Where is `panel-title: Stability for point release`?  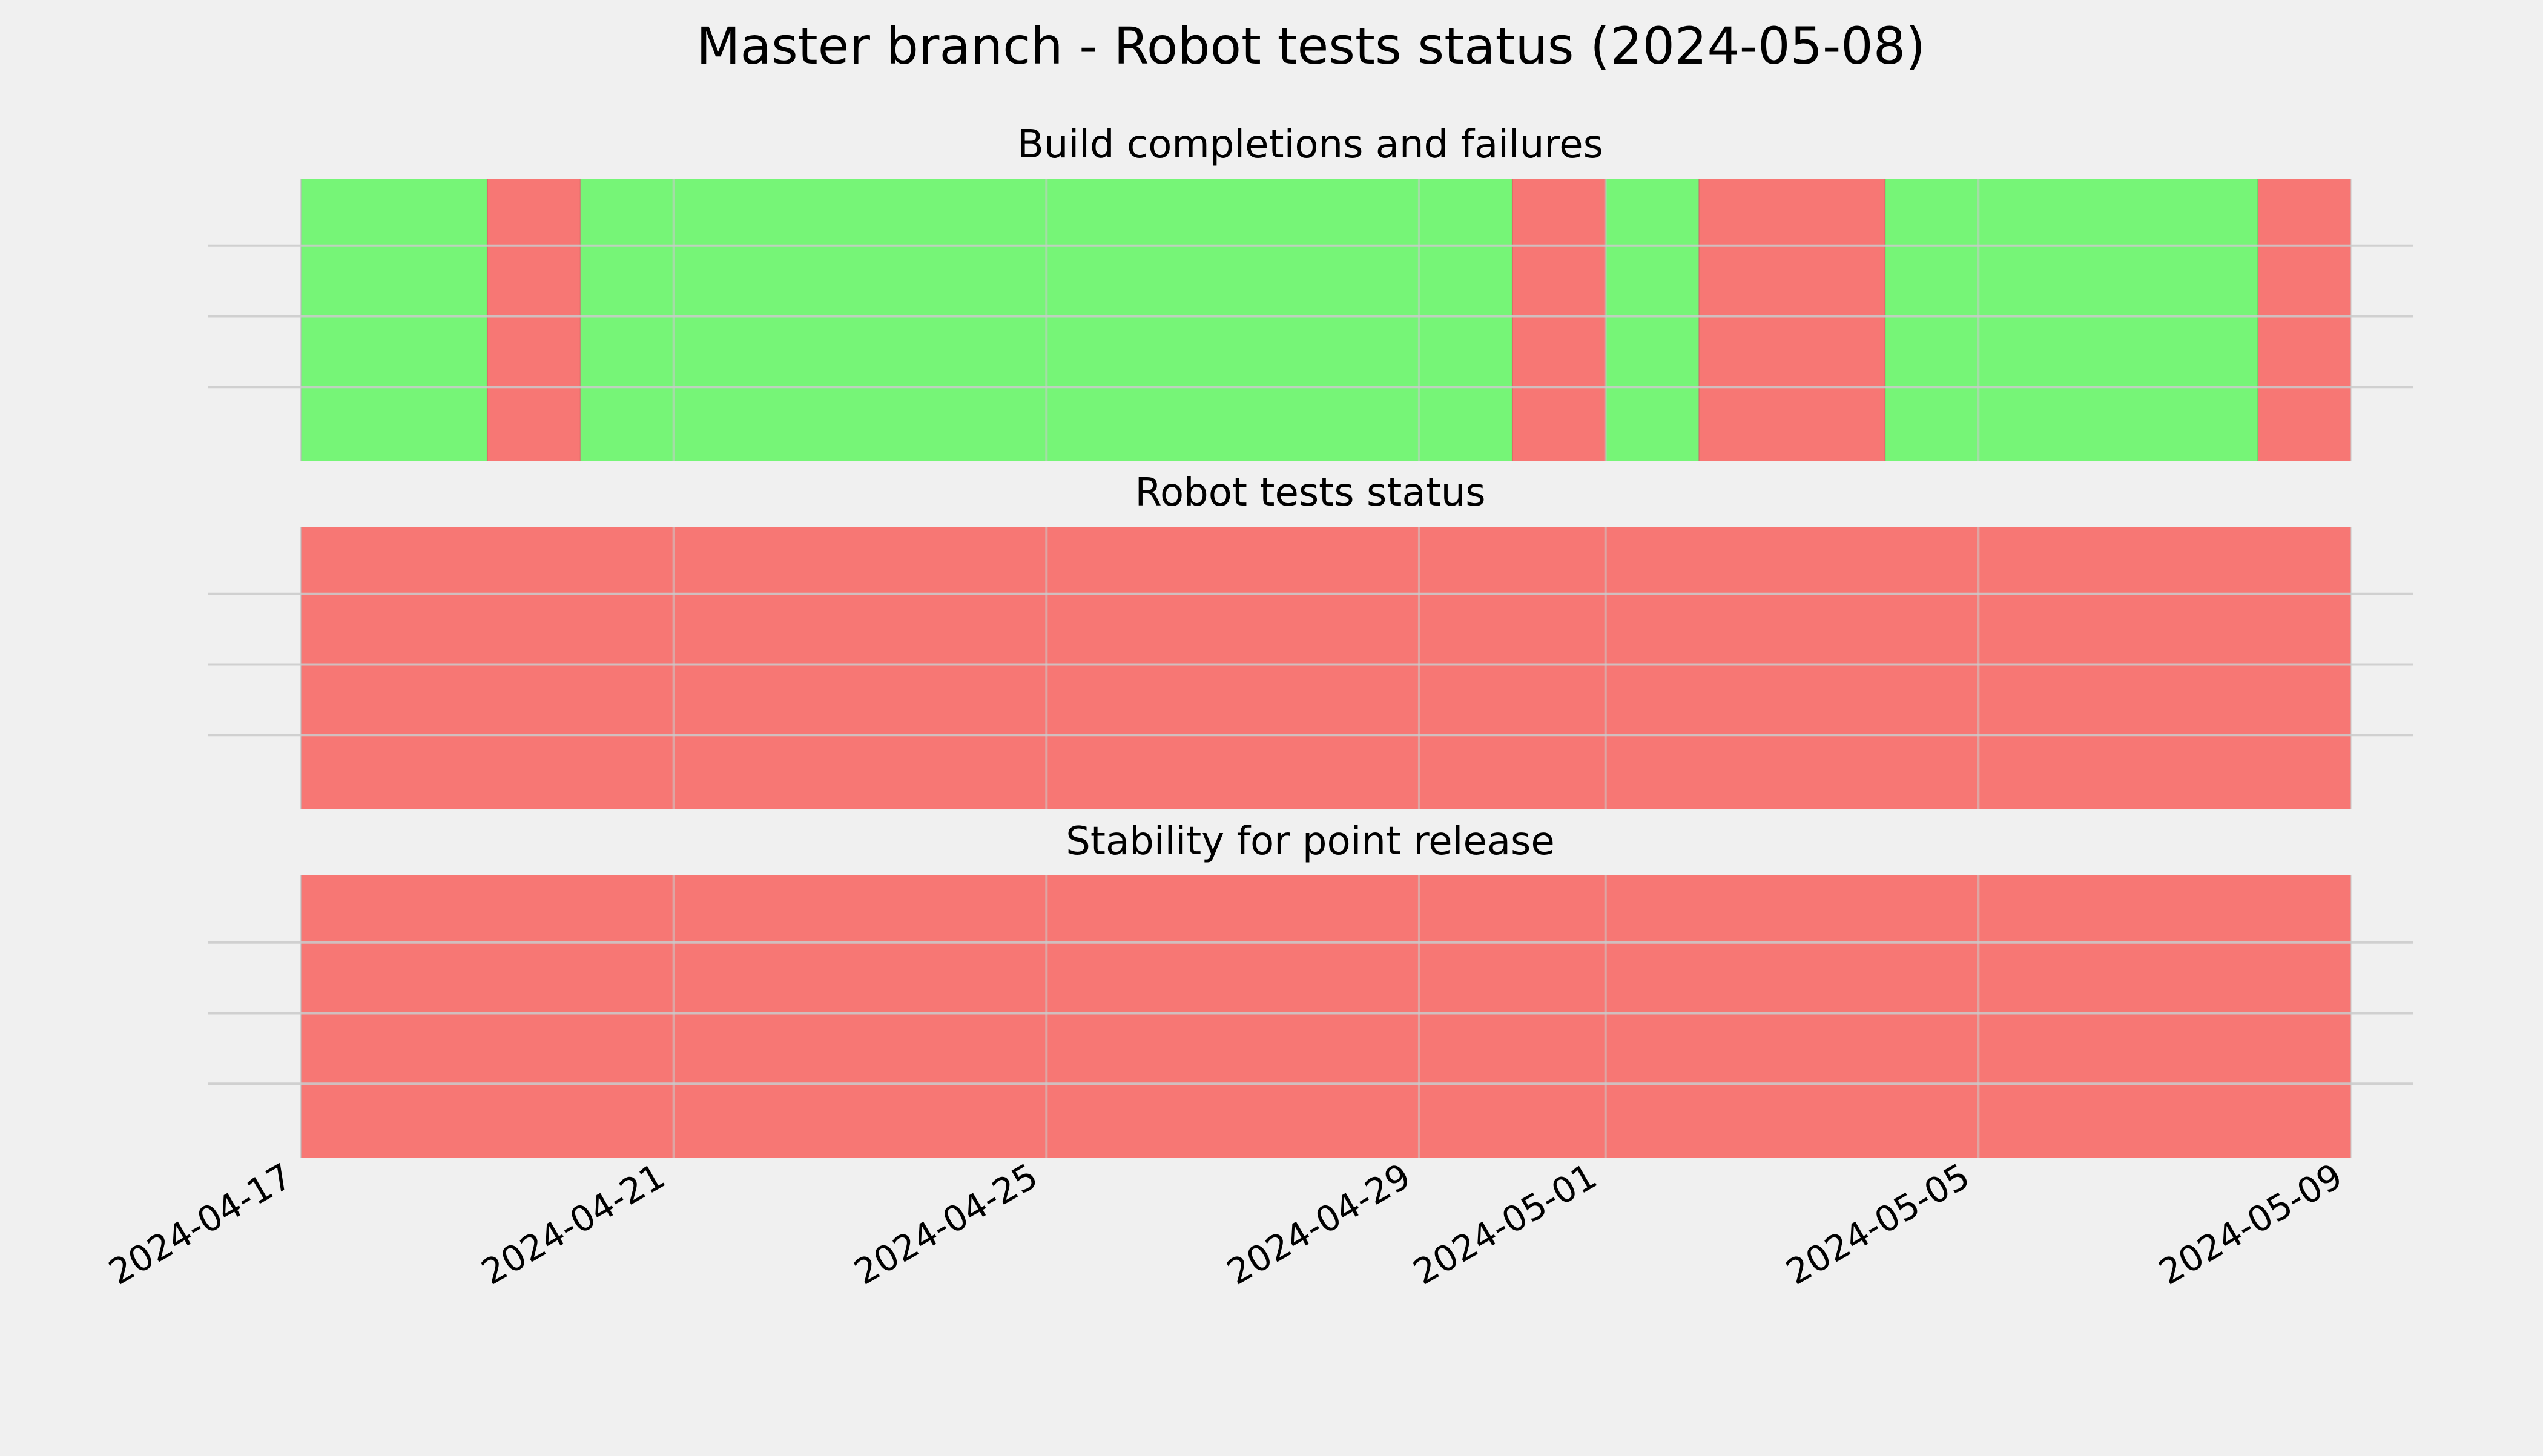
panel-title: Stability for point release is located at coordinates (1311, 841).